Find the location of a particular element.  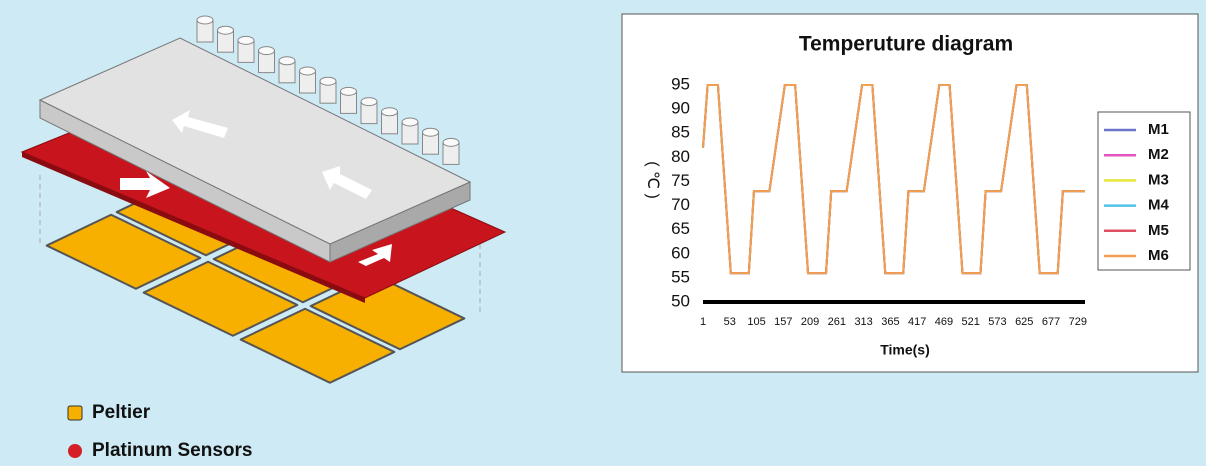

legend-label: M1 is located at coordinates (1158, 129).